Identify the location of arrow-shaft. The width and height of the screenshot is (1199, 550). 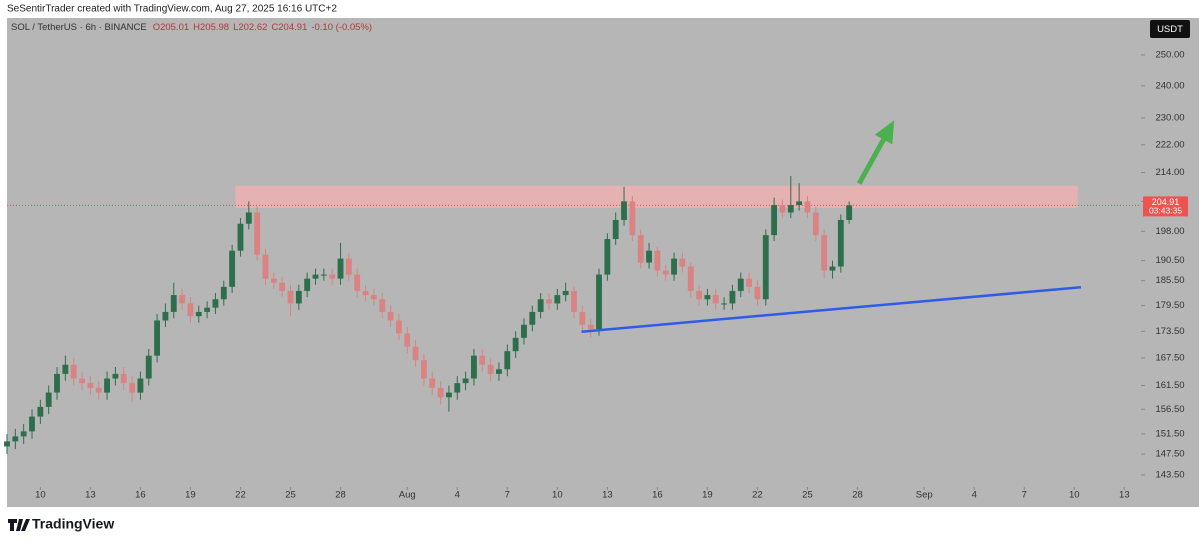
(871, 161).